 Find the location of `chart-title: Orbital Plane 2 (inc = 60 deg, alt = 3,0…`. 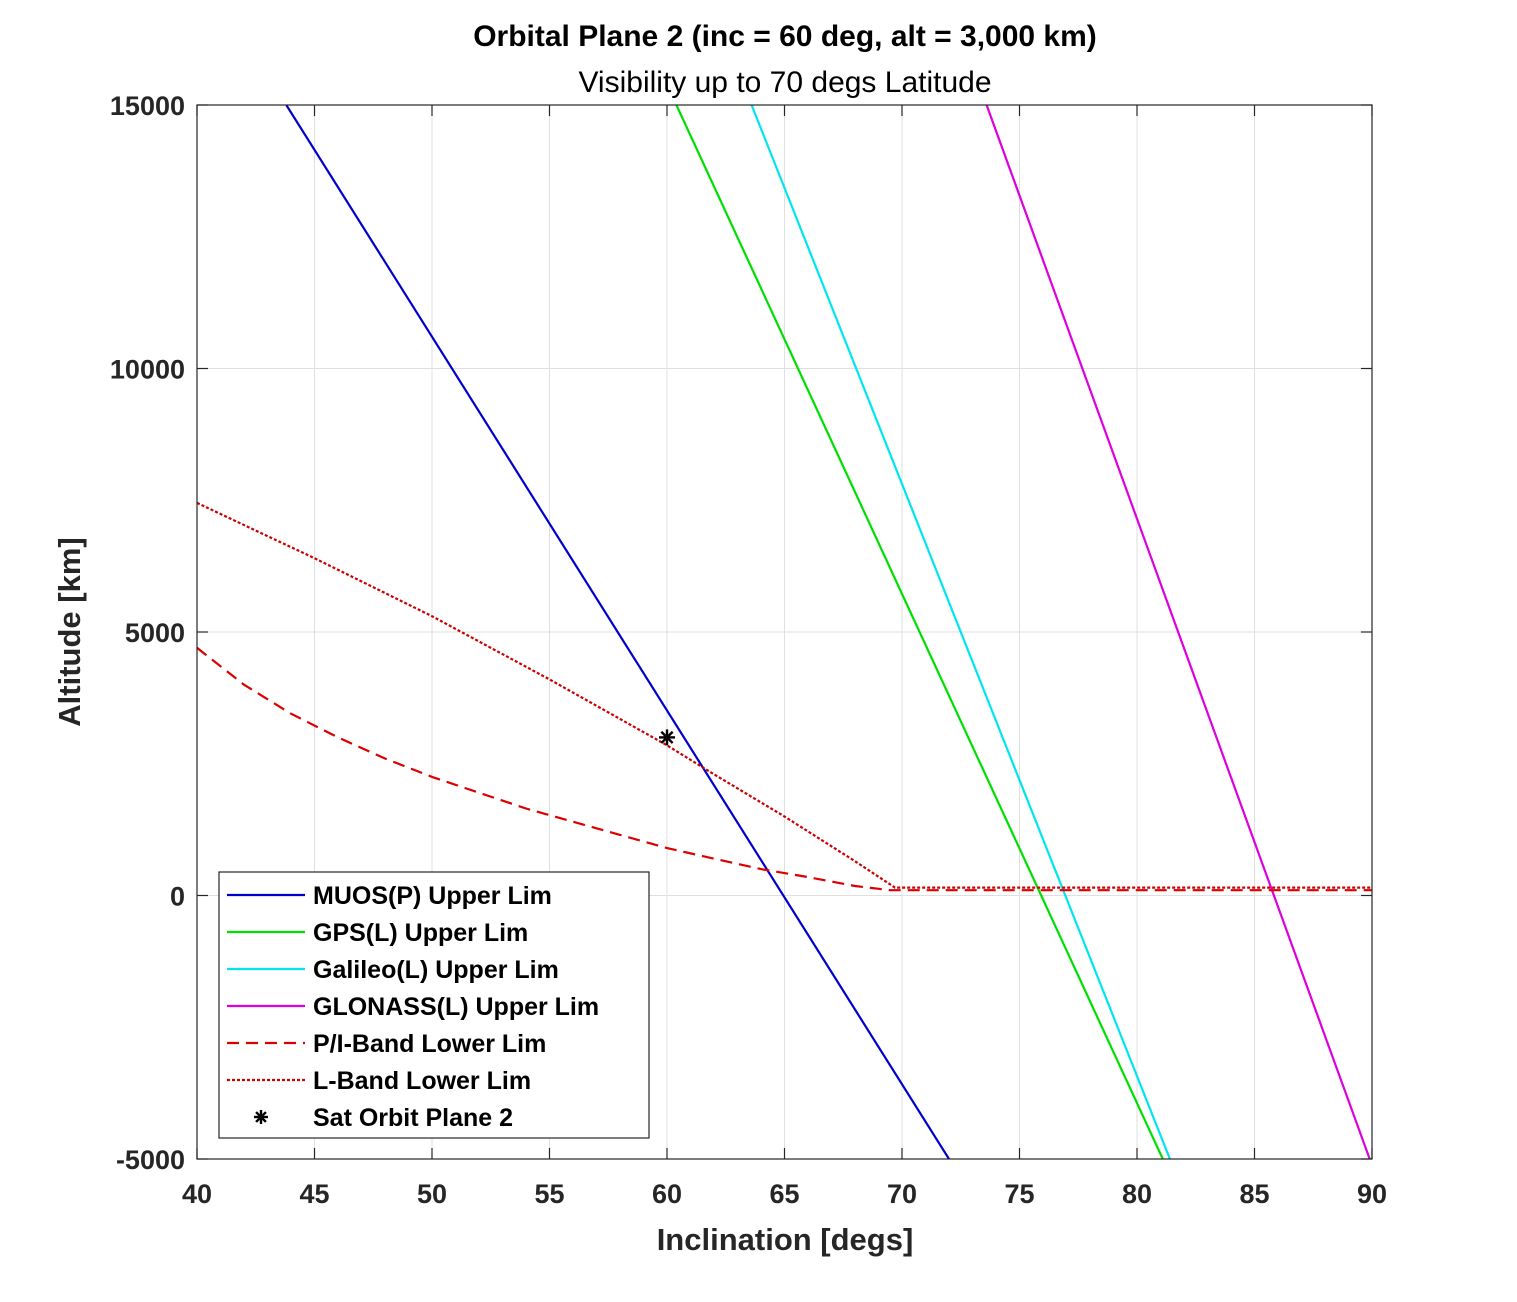

chart-title: Orbital Plane 2 (inc = 60 deg, alt = 3,0… is located at coordinates (785, 36).